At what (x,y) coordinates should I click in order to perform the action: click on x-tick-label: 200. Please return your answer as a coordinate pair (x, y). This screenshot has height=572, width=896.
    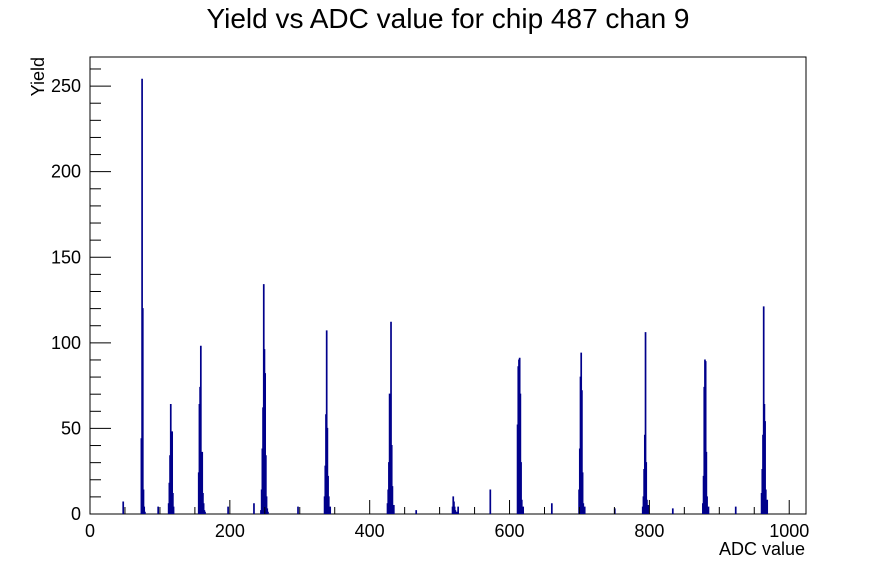
    Looking at the image, I should click on (230, 531).